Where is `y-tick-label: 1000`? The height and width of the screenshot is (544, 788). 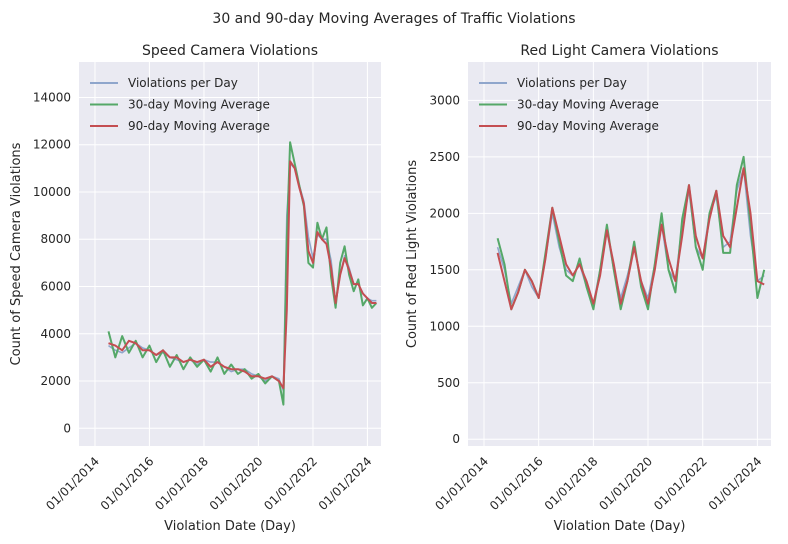
y-tick-label: 1000 is located at coordinates (444, 326).